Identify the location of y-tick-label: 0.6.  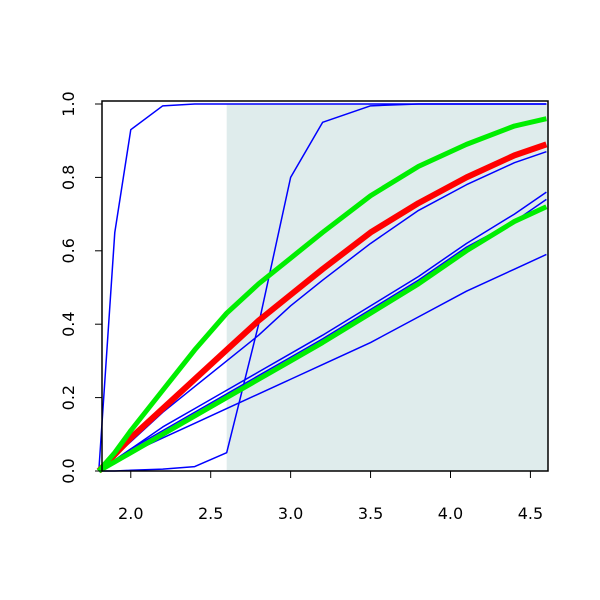
(68, 250).